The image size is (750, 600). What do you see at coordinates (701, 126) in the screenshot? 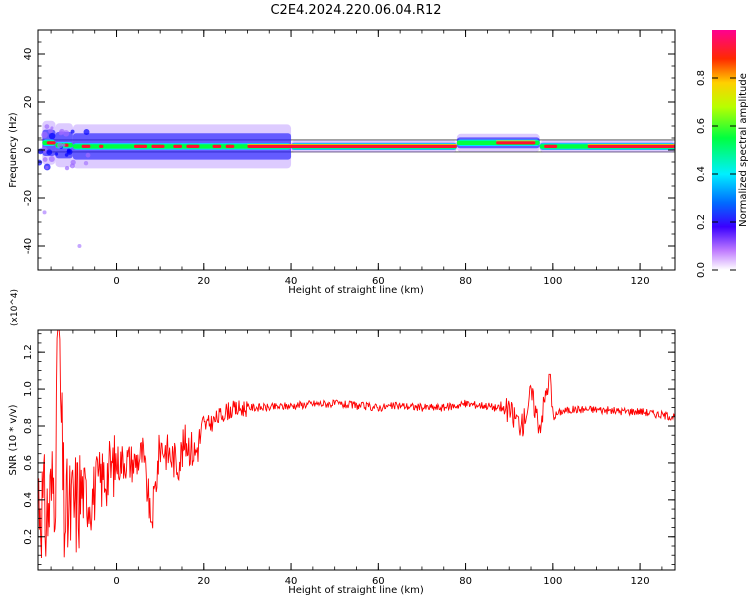
I see `colorbar-tick-label: 0.6` at bounding box center [701, 126].